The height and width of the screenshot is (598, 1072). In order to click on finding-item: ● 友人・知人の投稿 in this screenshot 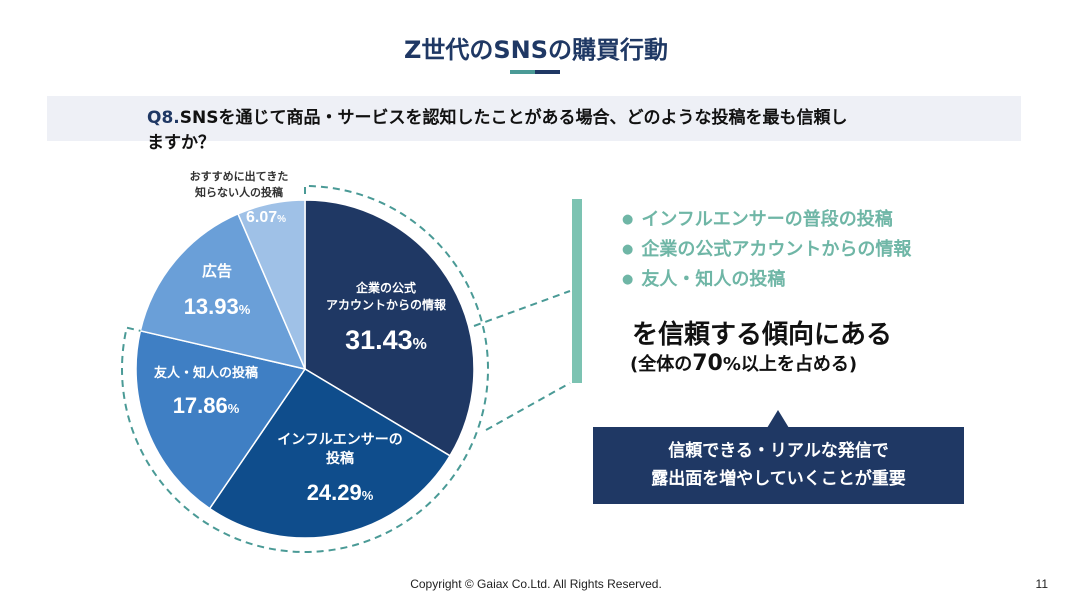, I will do `click(704, 279)`.